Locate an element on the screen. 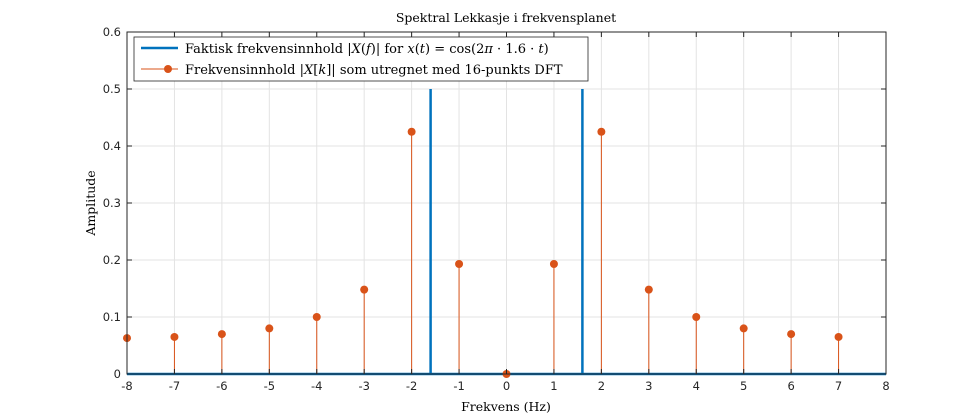 The image size is (980, 420). x-tick-label-6: -2 is located at coordinates (411, 386).